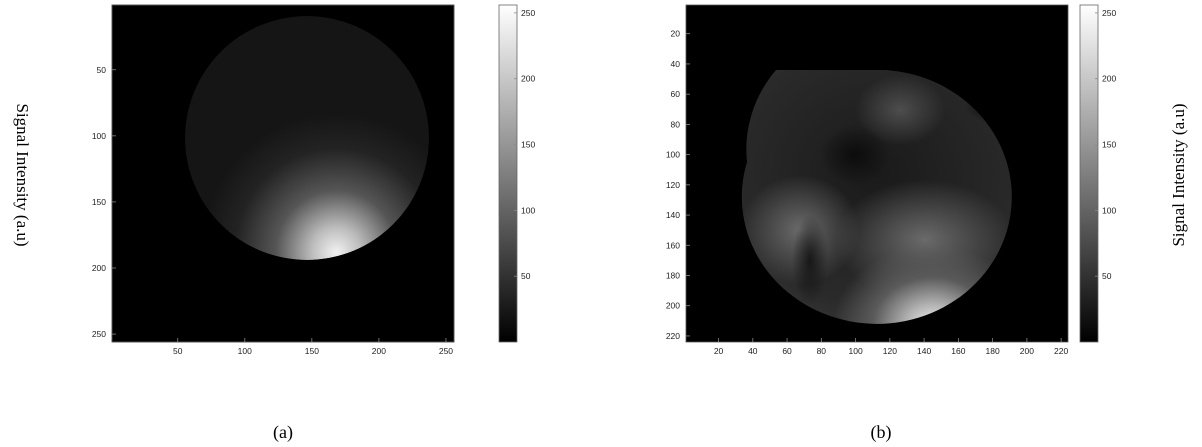 The image size is (1202, 447). I want to click on x-tick-label: 140, so click(924, 351).